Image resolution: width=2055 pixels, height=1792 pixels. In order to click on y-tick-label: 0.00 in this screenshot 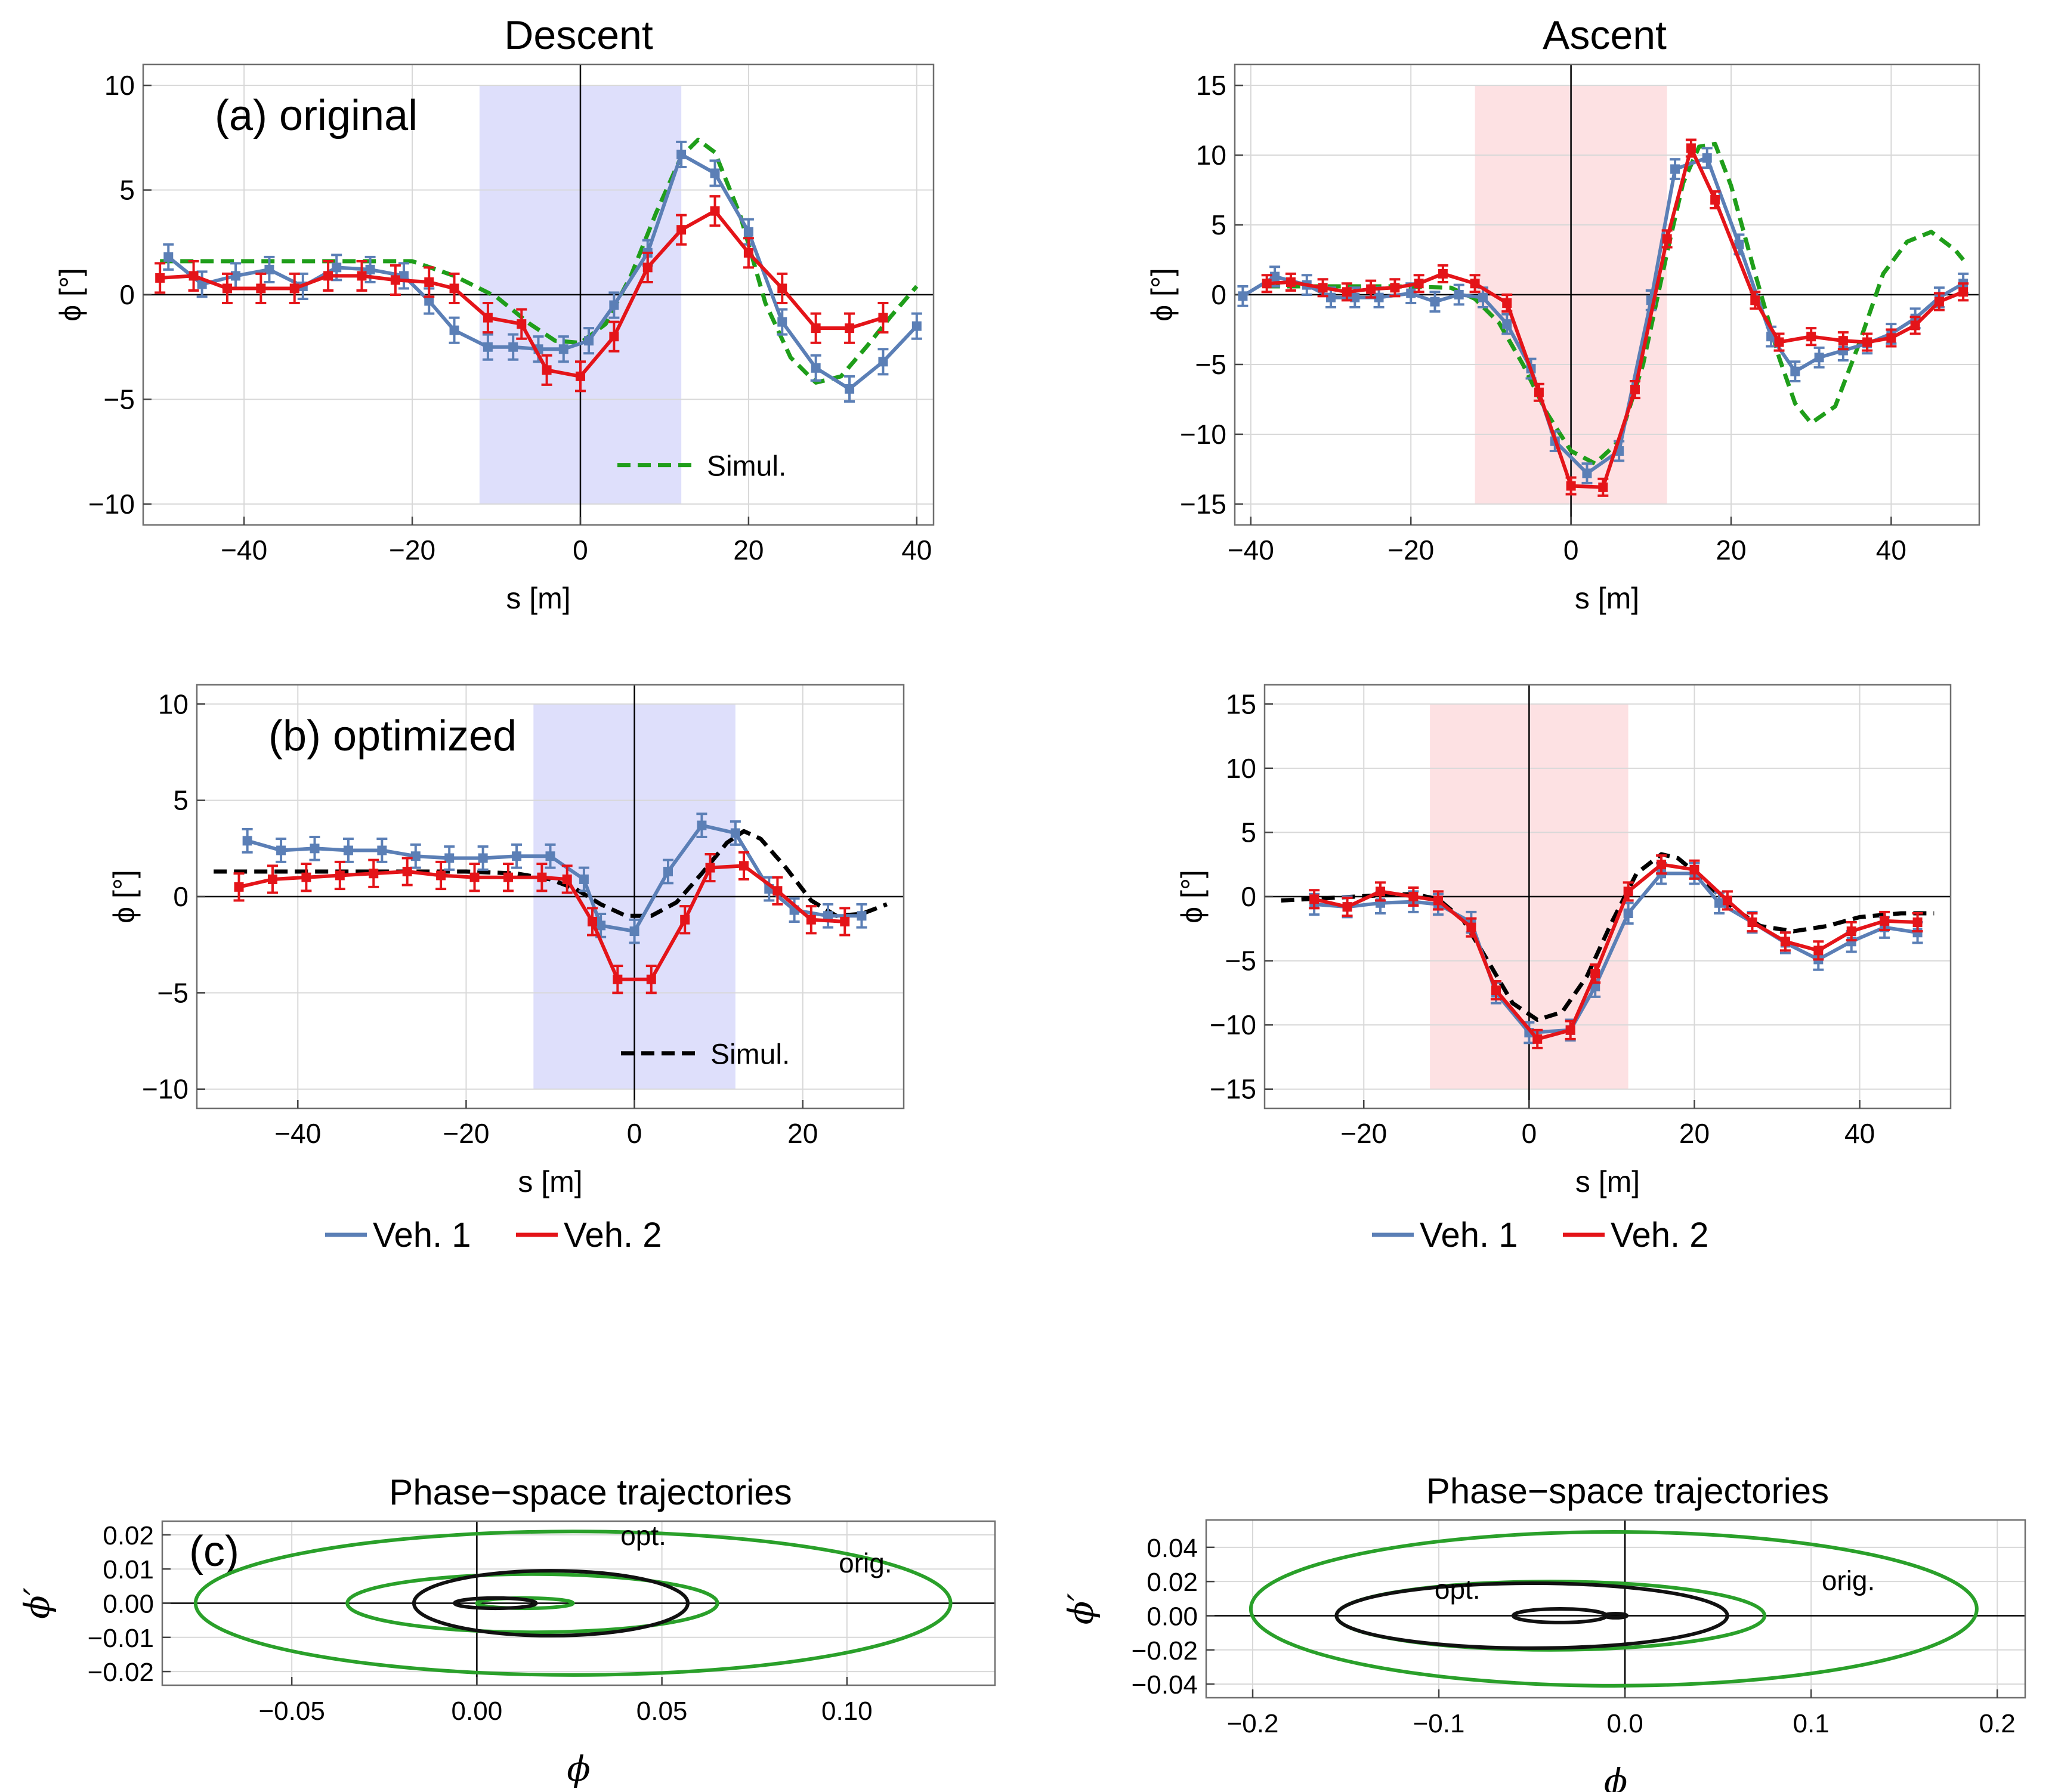, I will do `click(1172, 1617)`.